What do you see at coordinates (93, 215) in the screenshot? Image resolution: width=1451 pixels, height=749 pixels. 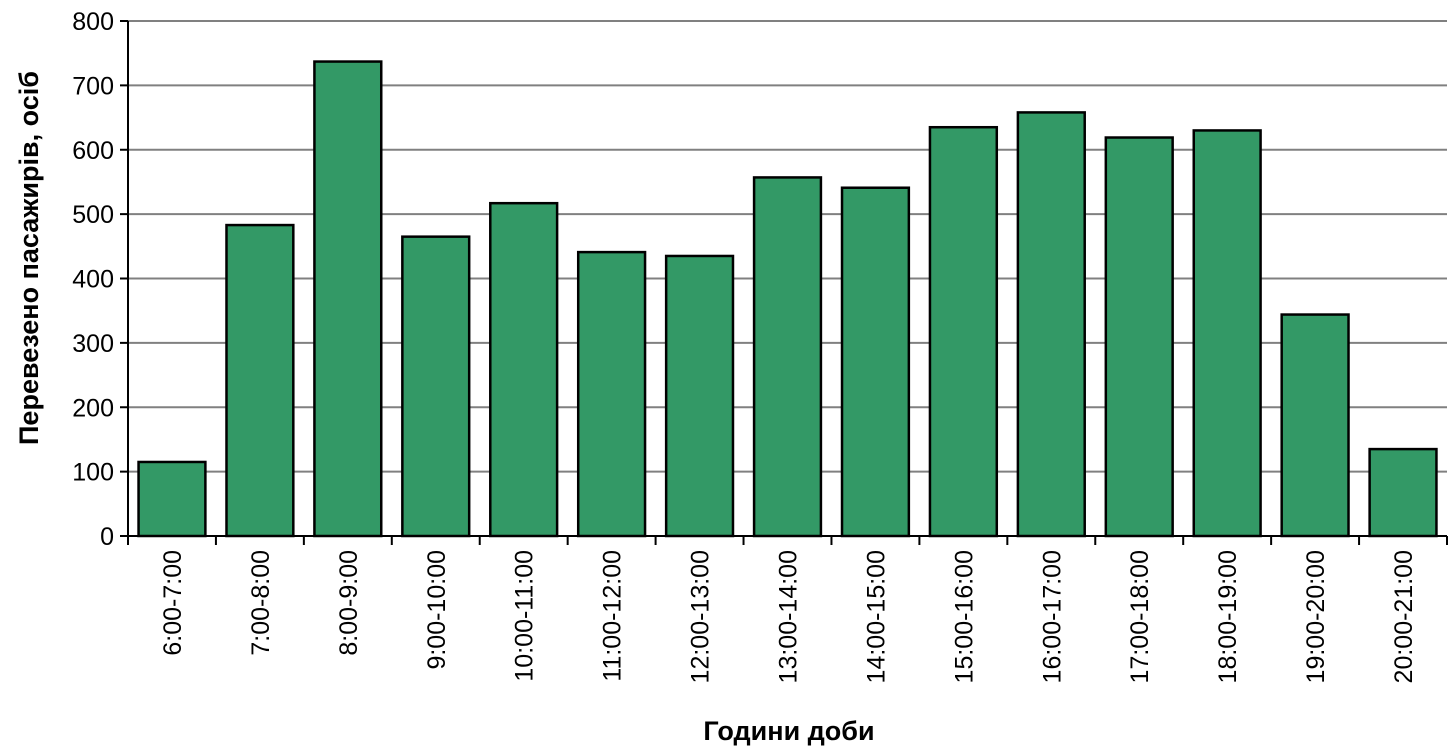 I see `y-tick-label-500: 500` at bounding box center [93, 215].